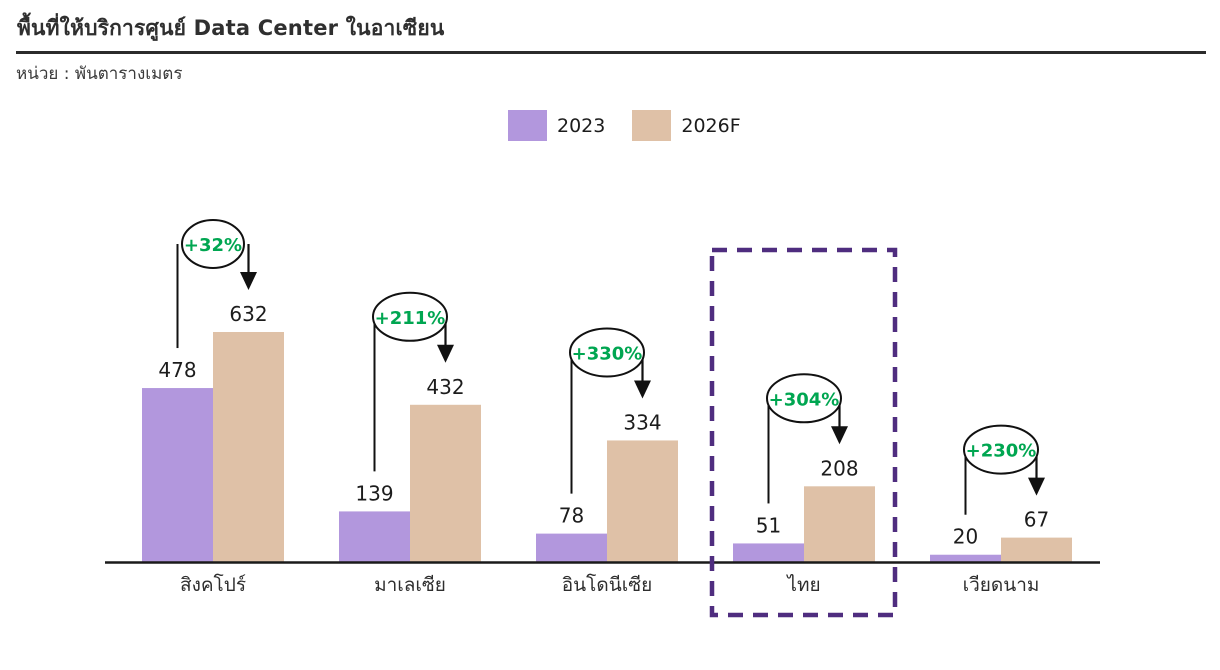  Describe the element at coordinates (652, 125) in the screenshot. I see `legend-swatch-2026f` at that location.